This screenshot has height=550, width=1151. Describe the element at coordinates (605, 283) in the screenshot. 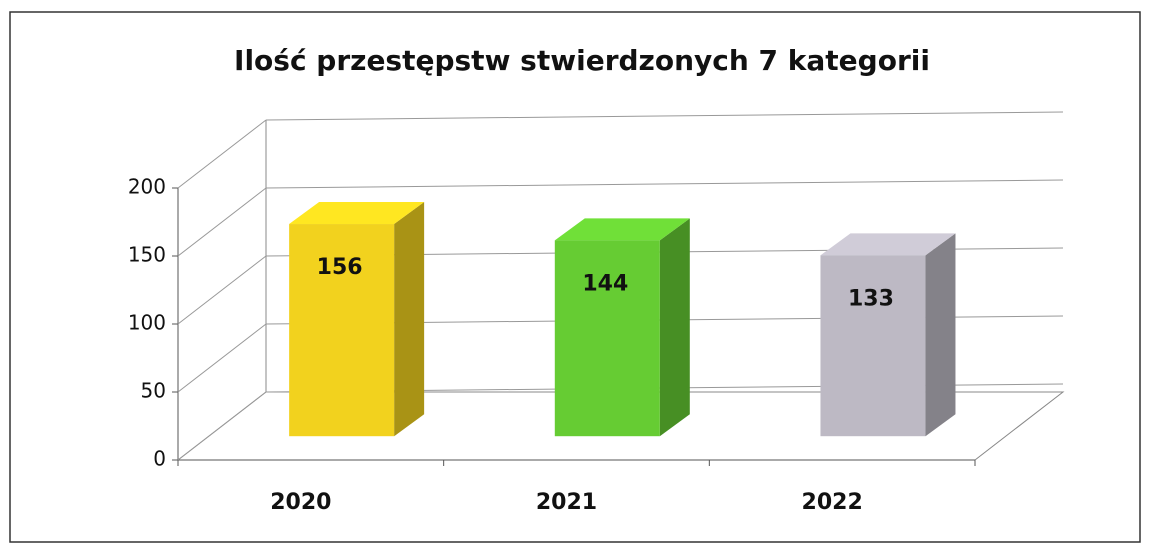

I see `data-label: 144` at that location.